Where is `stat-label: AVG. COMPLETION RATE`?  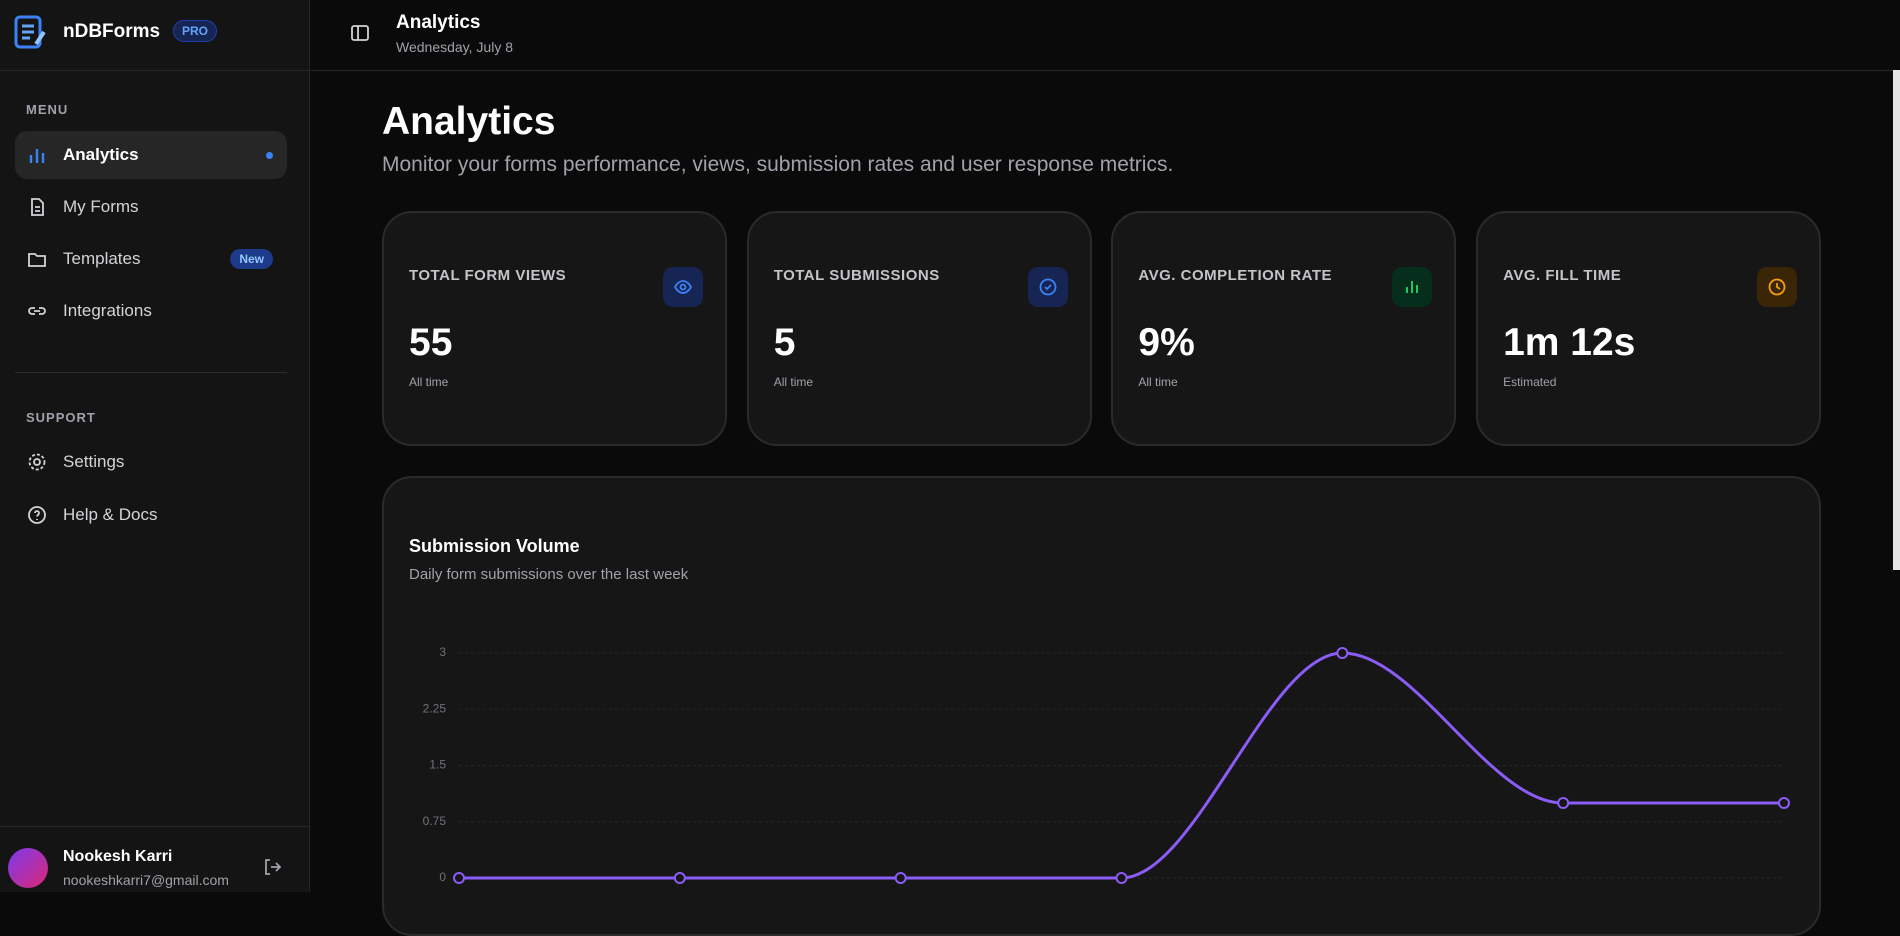 stat-label: AVG. COMPLETION RATE is located at coordinates (1235, 275).